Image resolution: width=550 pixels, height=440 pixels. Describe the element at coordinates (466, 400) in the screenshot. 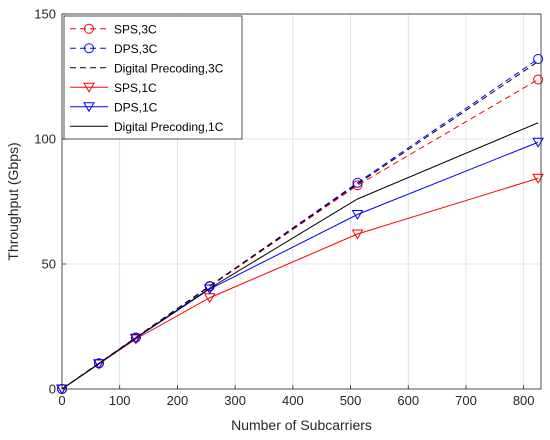

I see `x-tick-label: 700` at that location.